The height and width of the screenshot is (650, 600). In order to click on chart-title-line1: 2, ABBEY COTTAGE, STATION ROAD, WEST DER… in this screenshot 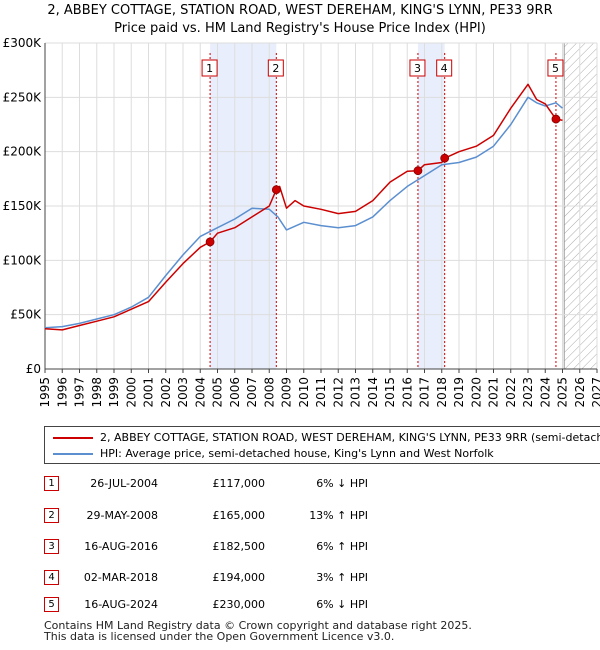, I will do `click(300, 10)`.